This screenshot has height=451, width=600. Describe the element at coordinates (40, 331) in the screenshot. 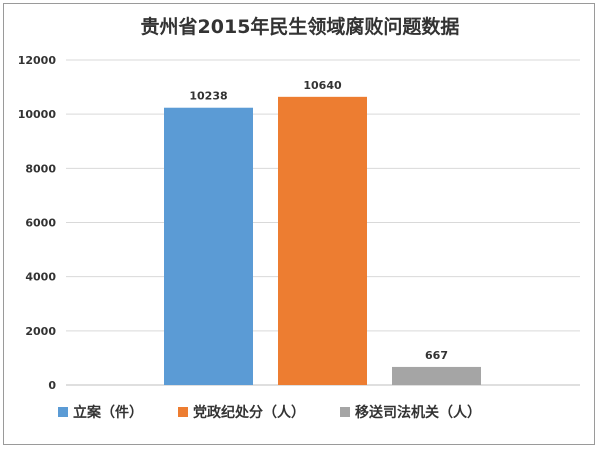

I see `y-tick-label: 2000` at that location.